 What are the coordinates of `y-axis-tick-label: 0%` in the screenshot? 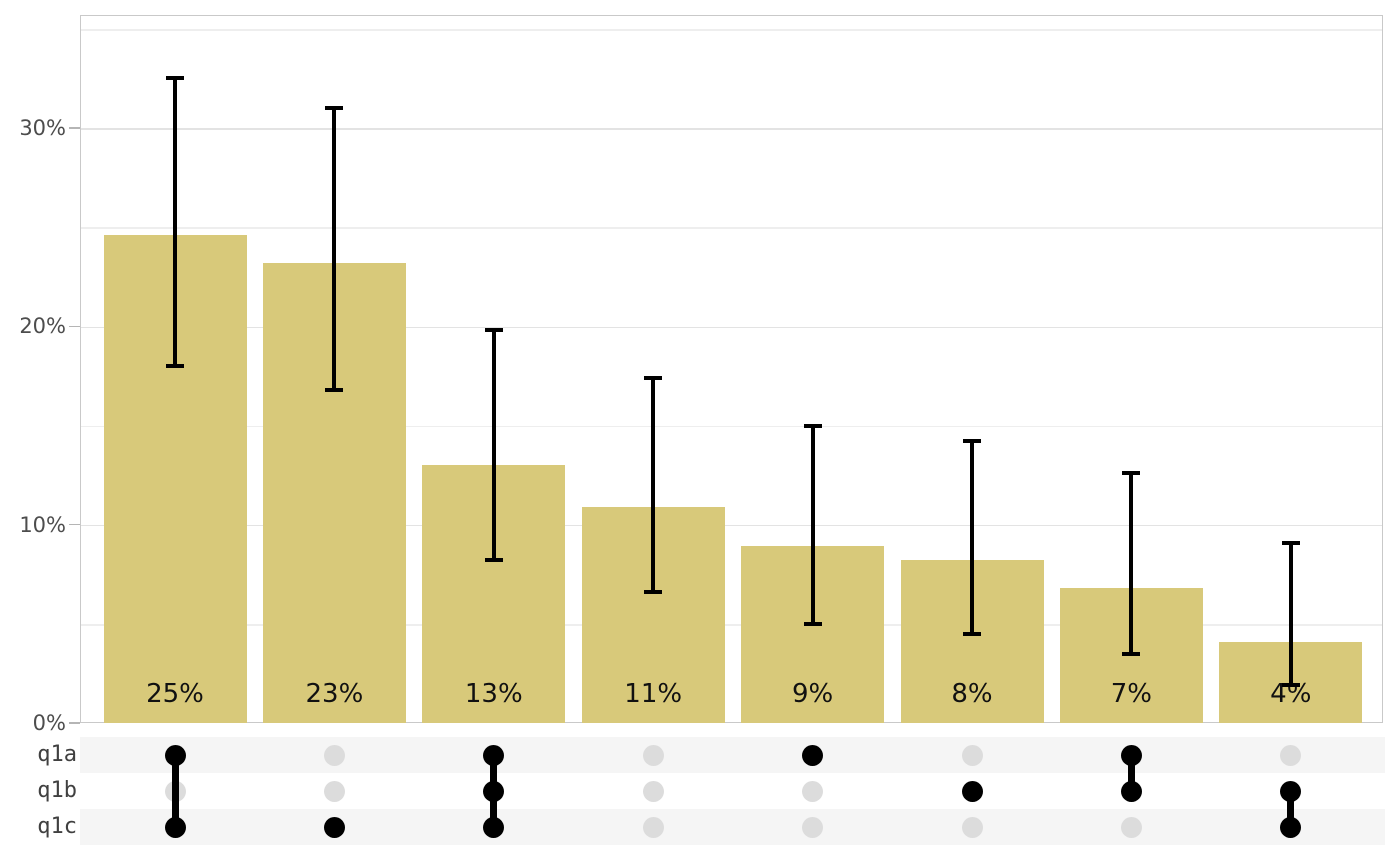 It's located at (49, 723).